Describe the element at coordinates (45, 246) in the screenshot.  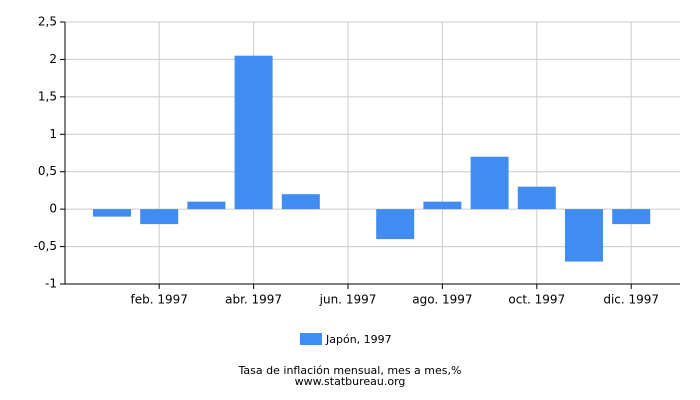
I see `y-tick-label: -0,5` at that location.